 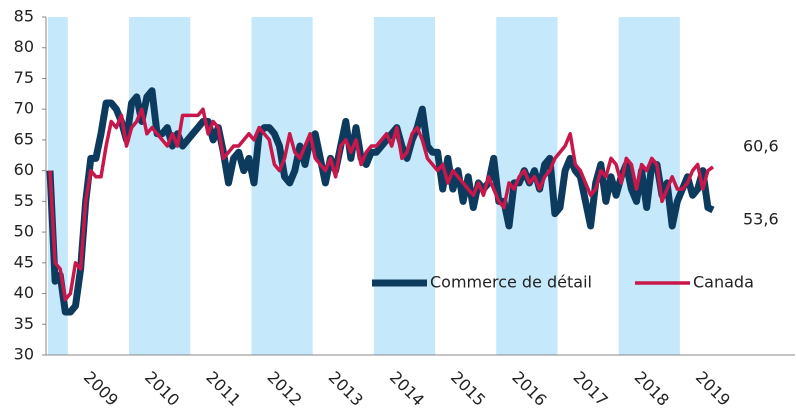 What do you see at coordinates (24, 169) in the screenshot?
I see `y-tick-label: 60` at bounding box center [24, 169].